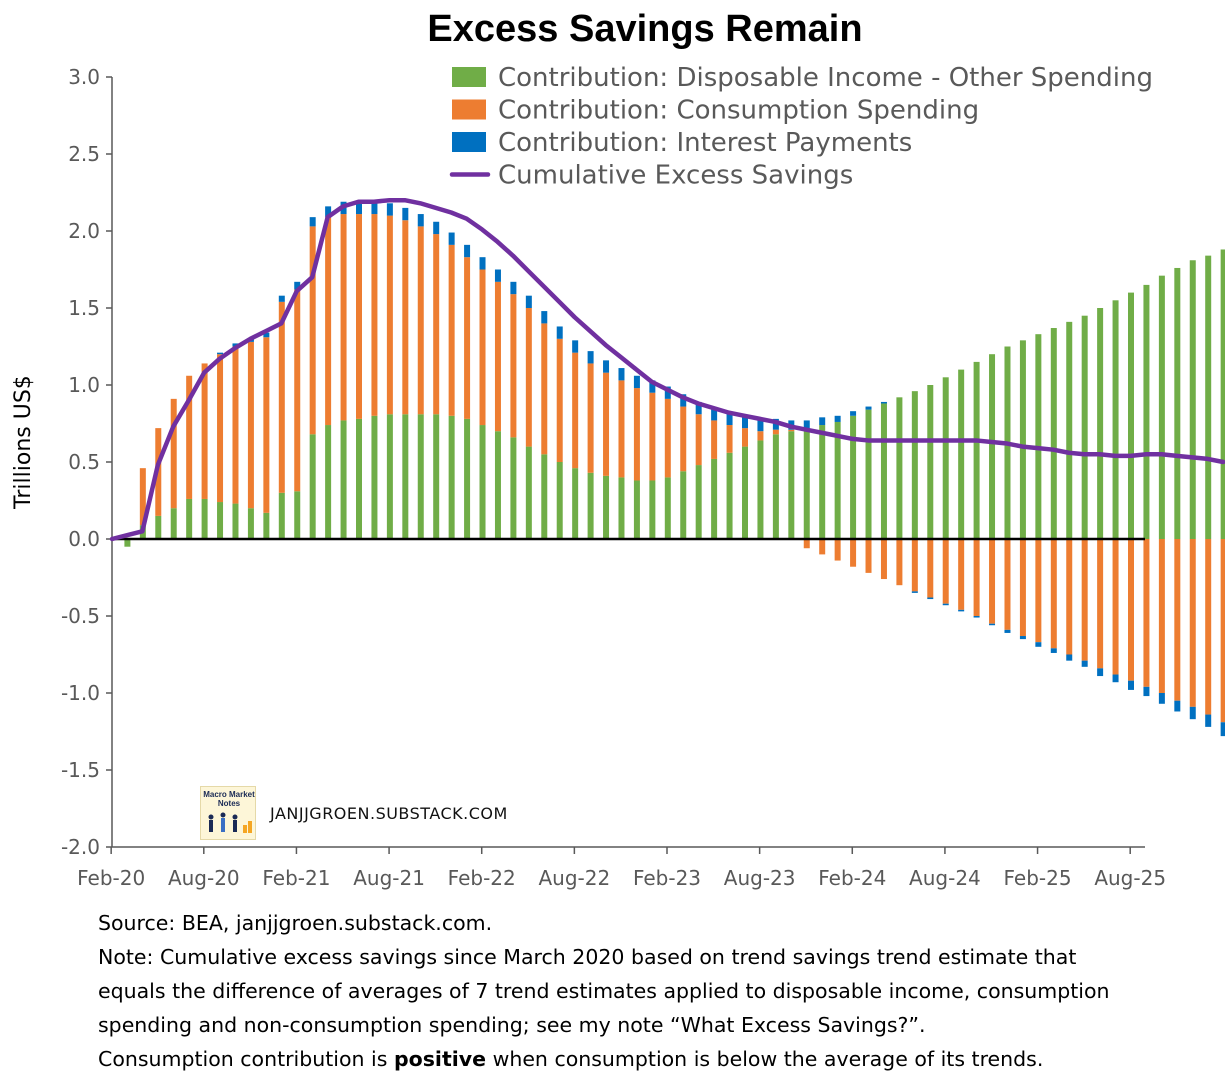 This screenshot has width=1225, height=1080. Describe the element at coordinates (80, 770) in the screenshot. I see `y-tick-label: -1.5` at that location.